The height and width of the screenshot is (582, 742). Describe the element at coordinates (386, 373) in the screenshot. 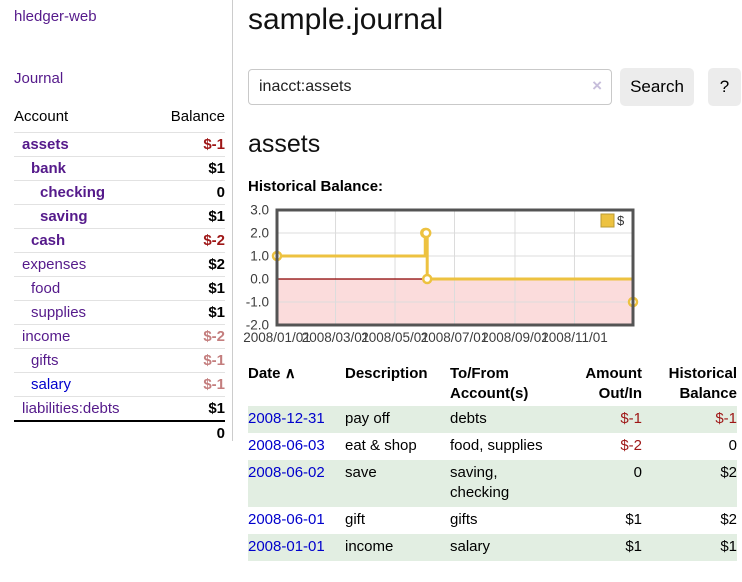

I see `col-description: Description` at that location.